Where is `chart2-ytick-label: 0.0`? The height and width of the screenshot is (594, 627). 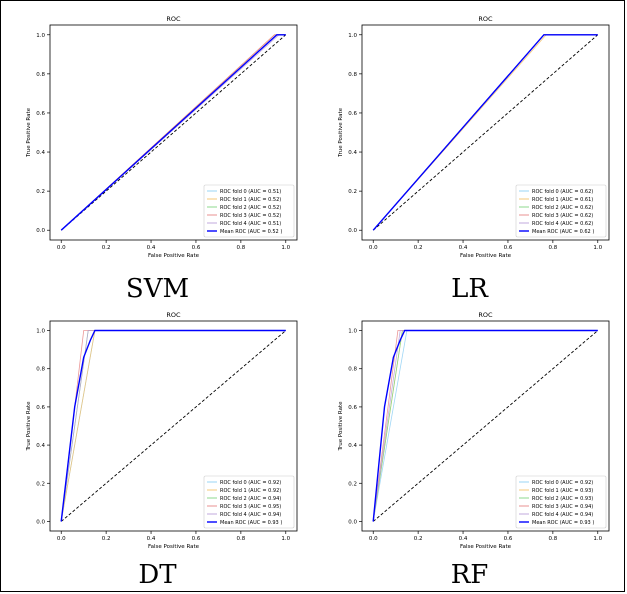
chart2-ytick-label: 0.0 is located at coordinates (40, 522).